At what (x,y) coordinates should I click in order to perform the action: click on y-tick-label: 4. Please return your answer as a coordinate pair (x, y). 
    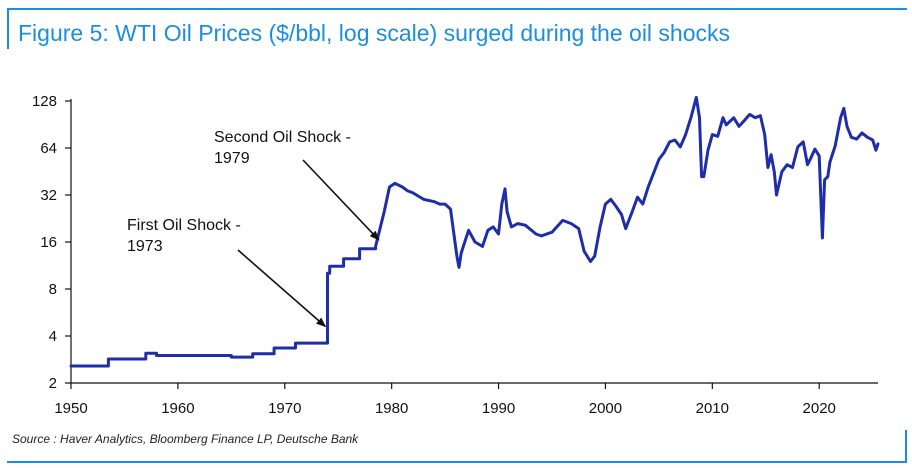
    Looking at the image, I should click on (53, 336).